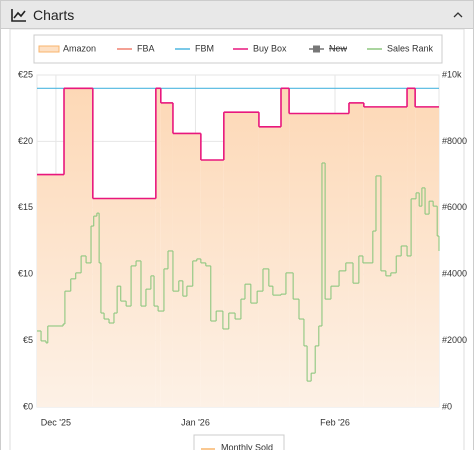 This screenshot has height=450, width=474. Describe the element at coordinates (54, 14) in the screenshot. I see `panel-title: Charts` at that location.